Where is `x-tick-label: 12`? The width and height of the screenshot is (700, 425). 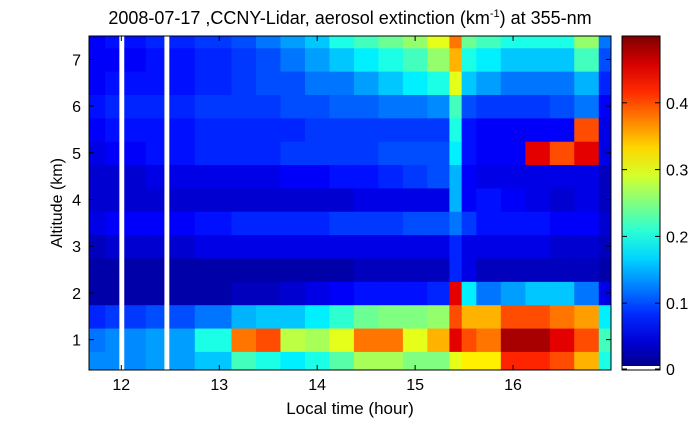 x-tick-label: 12 is located at coordinates (121, 385).